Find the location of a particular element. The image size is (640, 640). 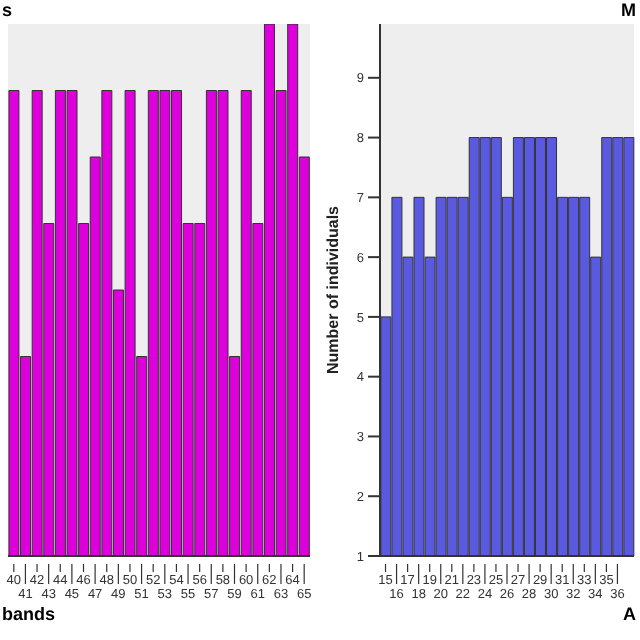

x-axis-title: bands is located at coordinates (29, 614).